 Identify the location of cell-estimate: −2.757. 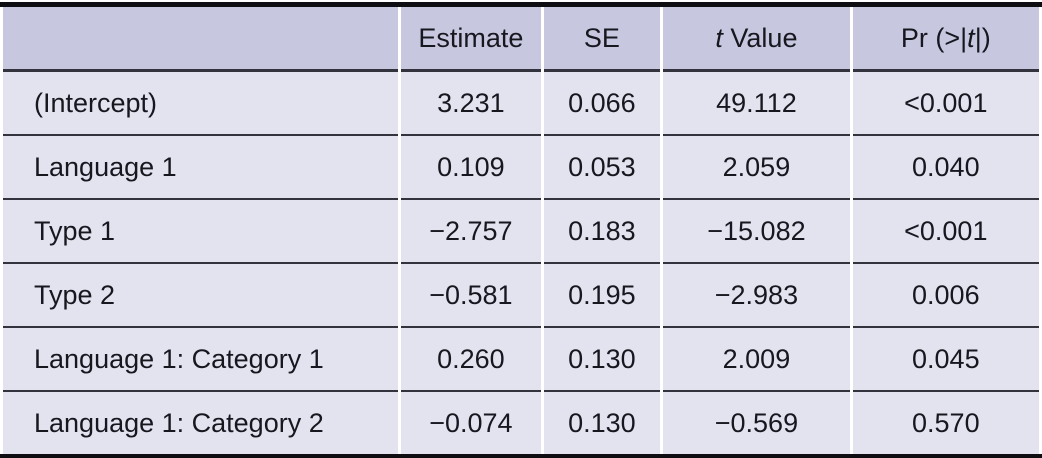
(471, 232).